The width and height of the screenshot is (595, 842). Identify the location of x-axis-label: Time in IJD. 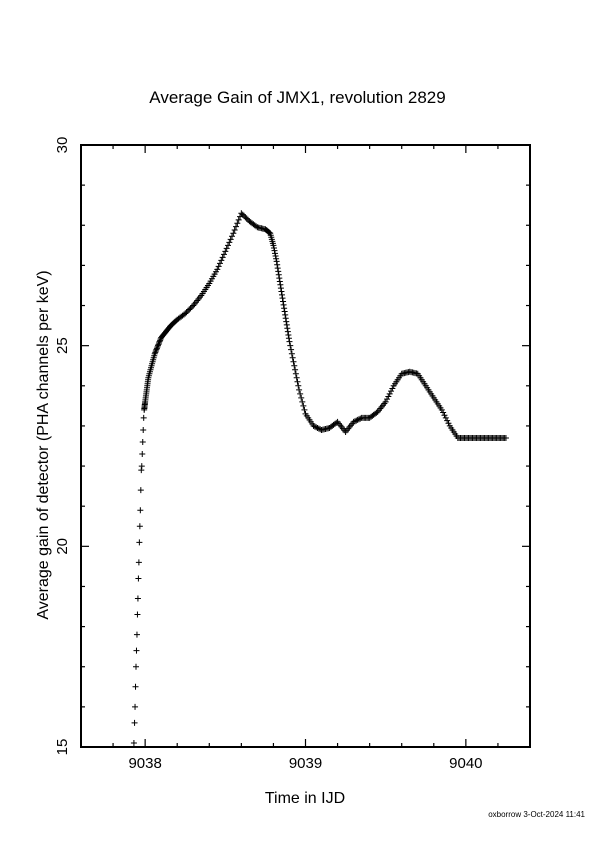
(305, 798).